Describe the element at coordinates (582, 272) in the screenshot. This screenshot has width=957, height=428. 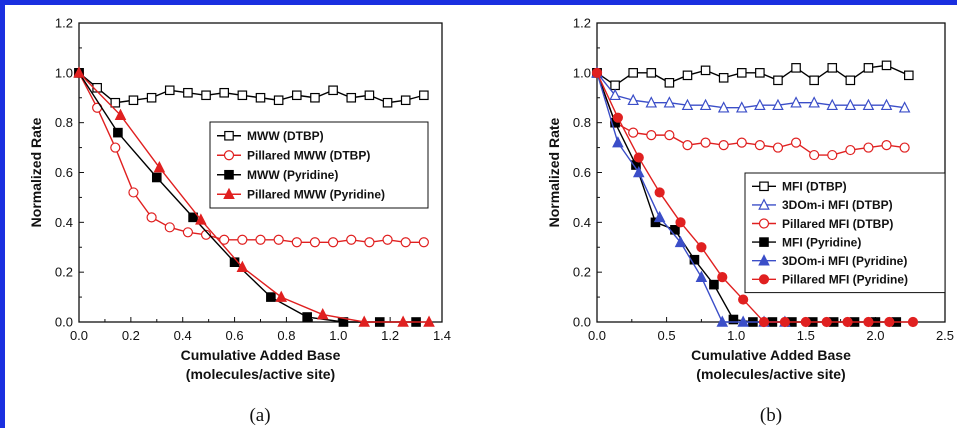
I see `panel-b-y-tick-label: 0.2` at that location.